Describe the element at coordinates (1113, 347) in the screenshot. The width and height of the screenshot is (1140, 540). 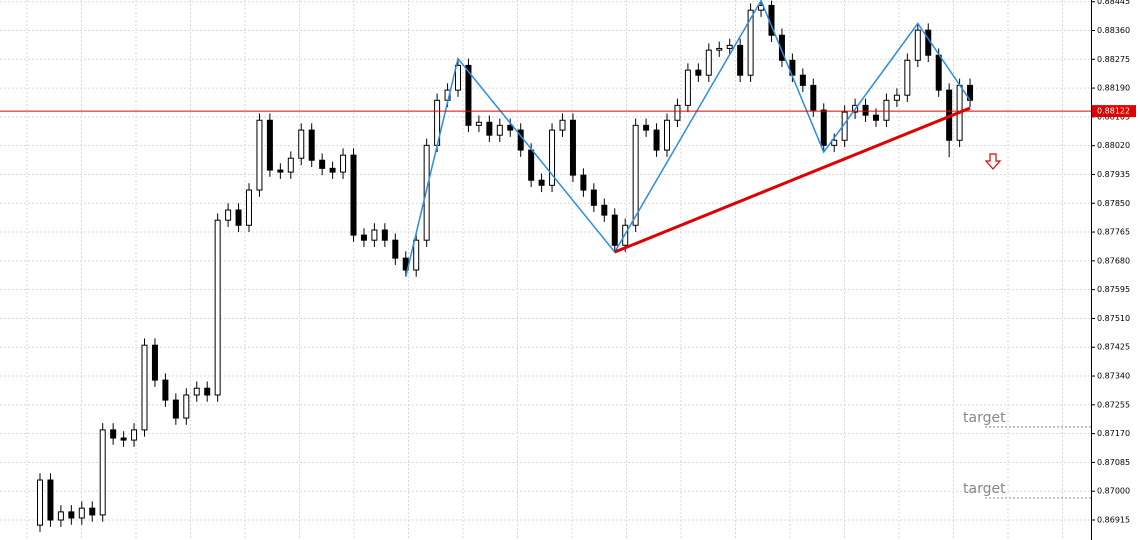
I see `y-tick-label: 0.87425` at that location.